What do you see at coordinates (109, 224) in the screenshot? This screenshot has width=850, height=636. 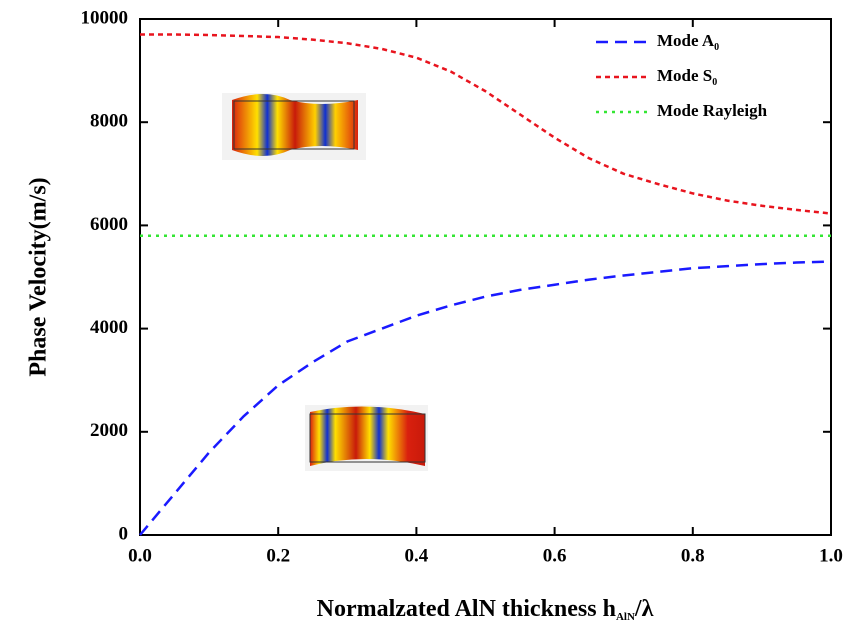 I see `y-tick-label: 6000` at bounding box center [109, 224].